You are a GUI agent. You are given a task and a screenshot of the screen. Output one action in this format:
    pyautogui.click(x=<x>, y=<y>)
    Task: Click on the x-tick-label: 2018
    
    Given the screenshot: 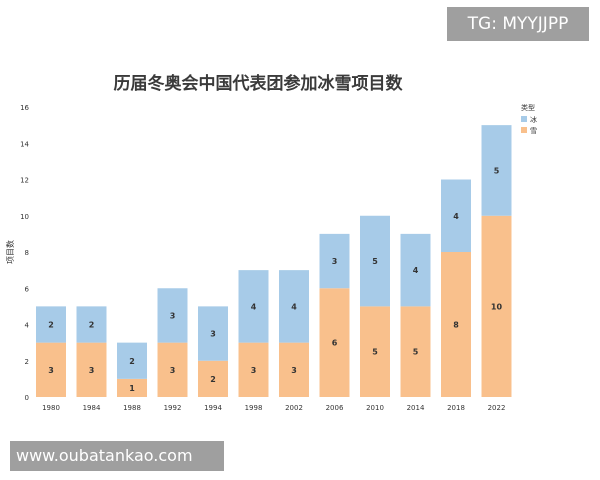 What is the action you would take?
    pyautogui.click(x=456, y=408)
    